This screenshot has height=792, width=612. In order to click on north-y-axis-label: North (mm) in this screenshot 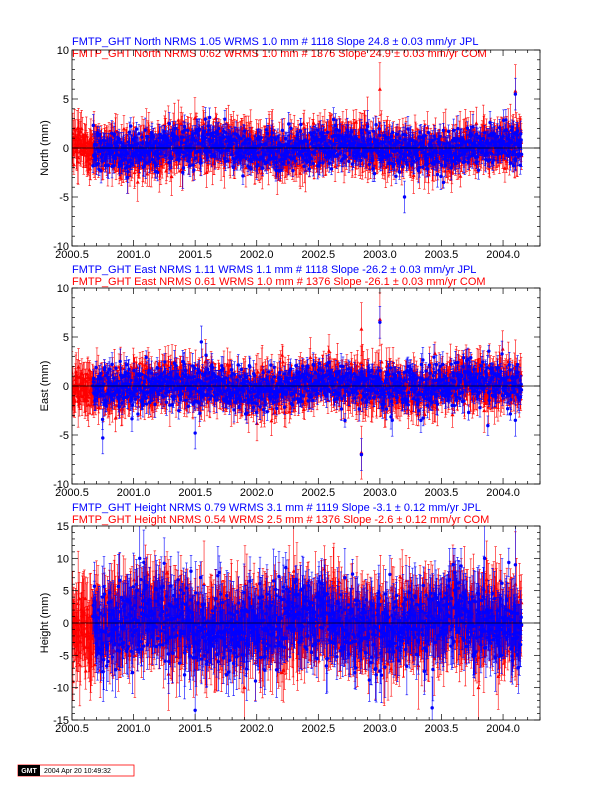, I will do `click(45, 148)`.